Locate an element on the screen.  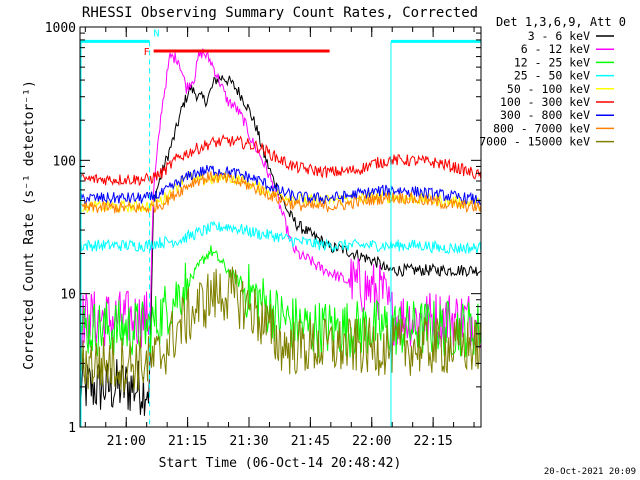
legend-entry-3: 12 - 25 keV is located at coordinates (552, 62).